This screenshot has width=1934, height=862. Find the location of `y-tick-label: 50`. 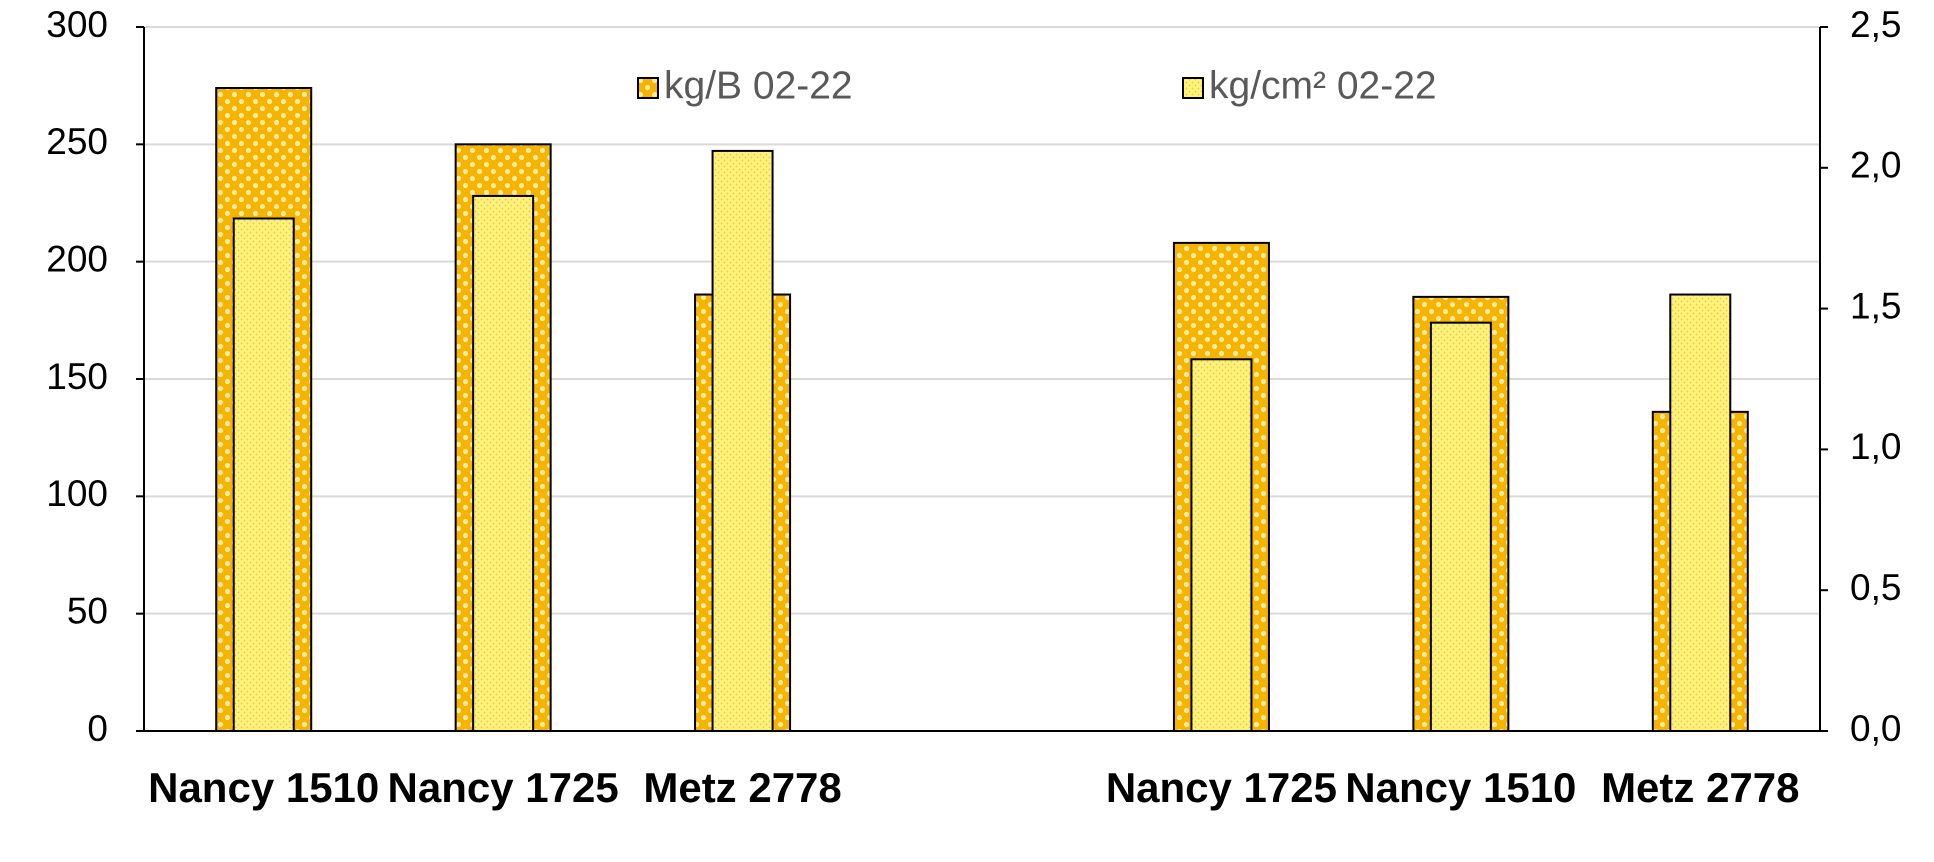

y-tick-label: 50 is located at coordinates (87, 610).